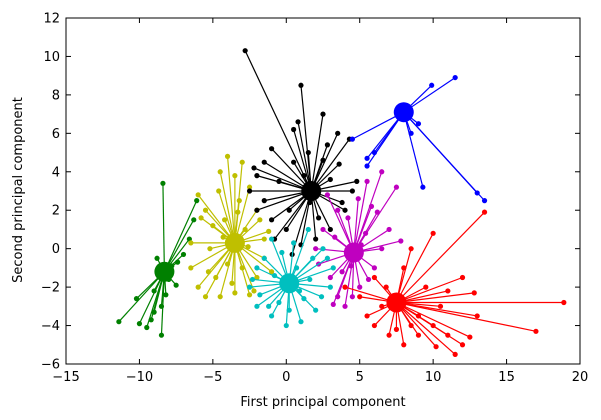 Image resolution: width=601 pixels, height=420 pixels. What do you see at coordinates (506, 377) in the screenshot?
I see `x-tick-label: 15` at bounding box center [506, 377].